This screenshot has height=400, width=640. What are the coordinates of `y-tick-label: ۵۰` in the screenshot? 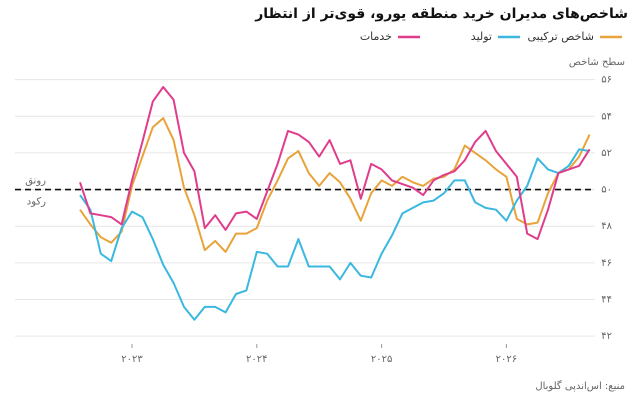 It's located at (606, 190).